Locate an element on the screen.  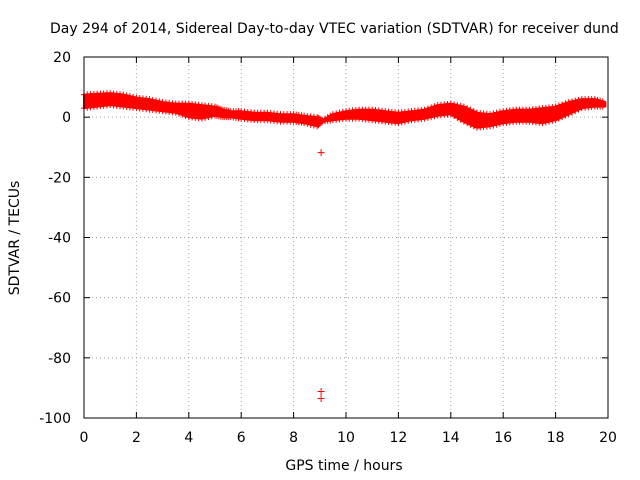
y-tick-label: -100 is located at coordinates (55, 419).